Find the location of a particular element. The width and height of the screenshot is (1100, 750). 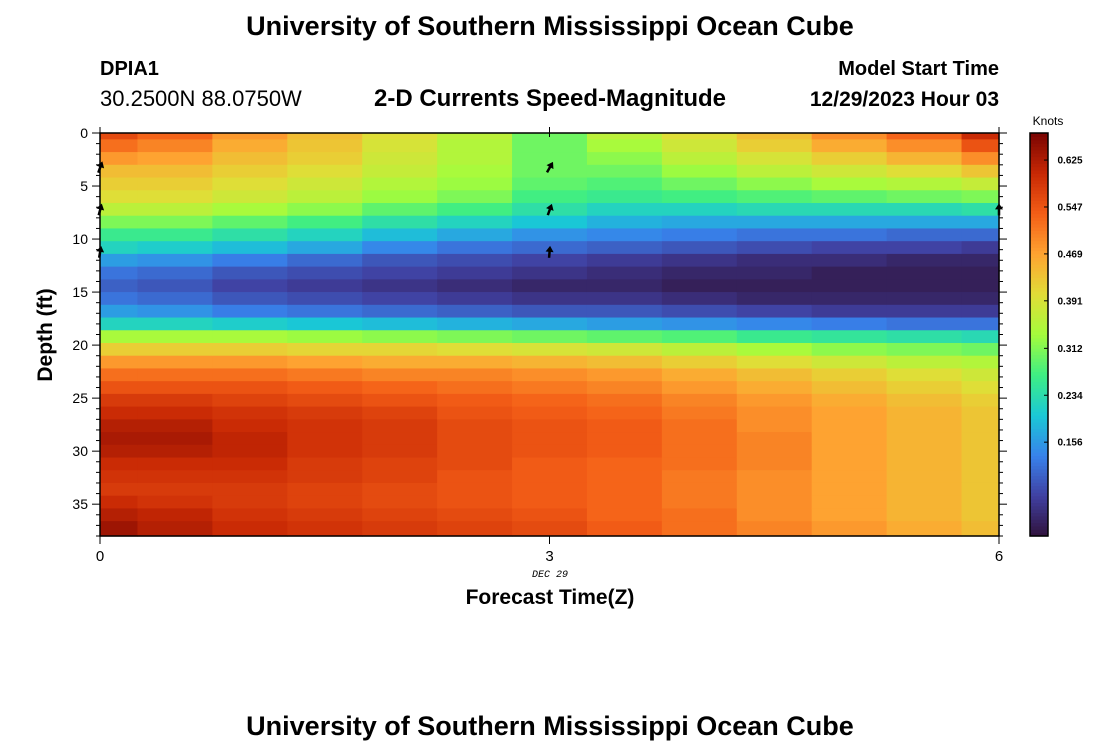

x-axis-date-label: DEC 29 is located at coordinates (550, 575).